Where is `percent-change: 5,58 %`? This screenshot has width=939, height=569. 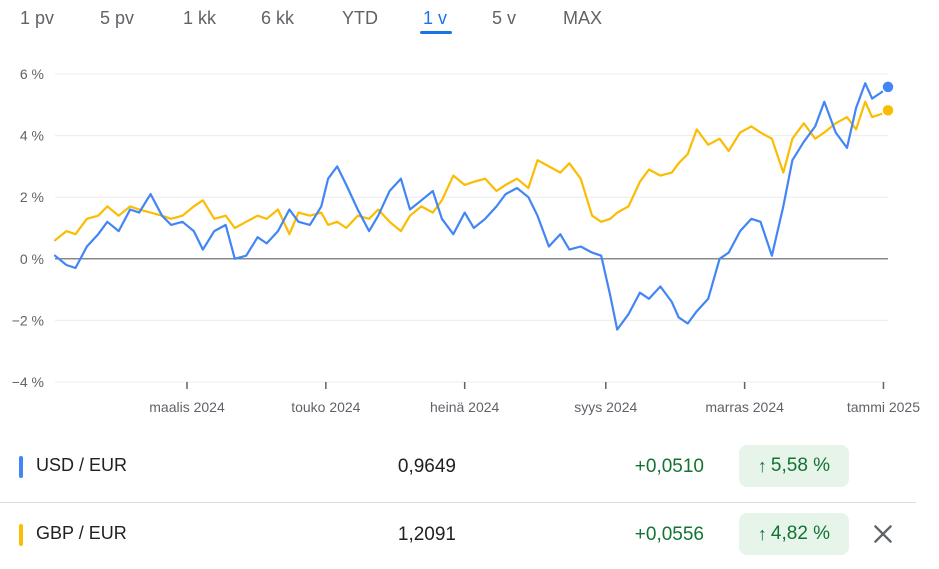 percent-change: 5,58 % is located at coordinates (800, 465).